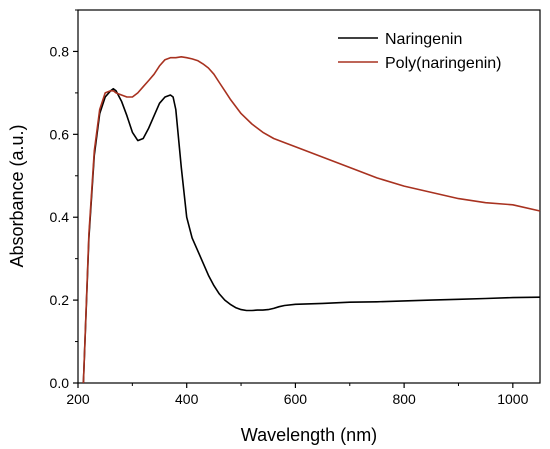 The width and height of the screenshot is (550, 449). What do you see at coordinates (404, 399) in the screenshot?
I see `x-tick-label: 800` at bounding box center [404, 399].